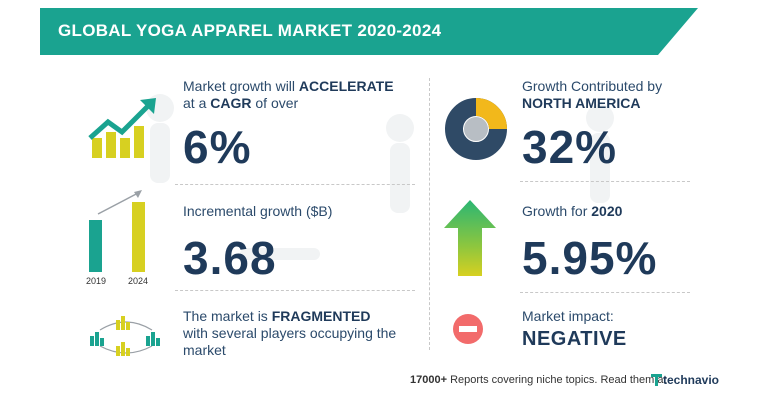  Describe the element at coordinates (607, 211) in the screenshot. I see `yoy-label-bold: 2020` at that location.